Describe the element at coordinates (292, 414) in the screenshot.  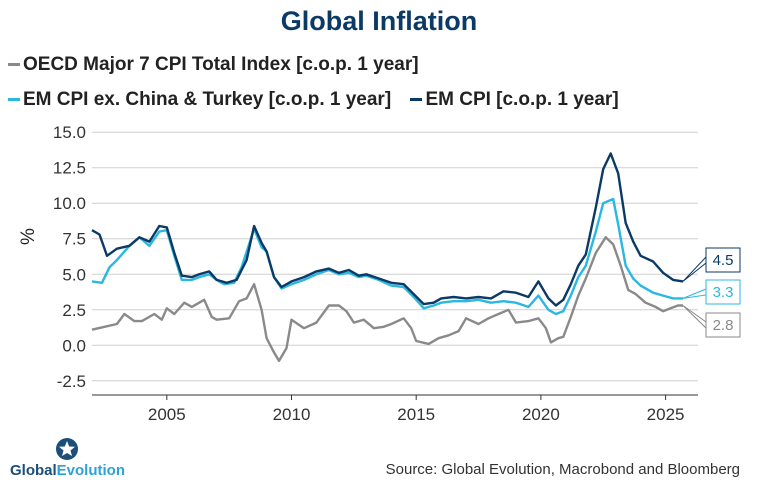
I see `x-tick-label: 2010` at that location.